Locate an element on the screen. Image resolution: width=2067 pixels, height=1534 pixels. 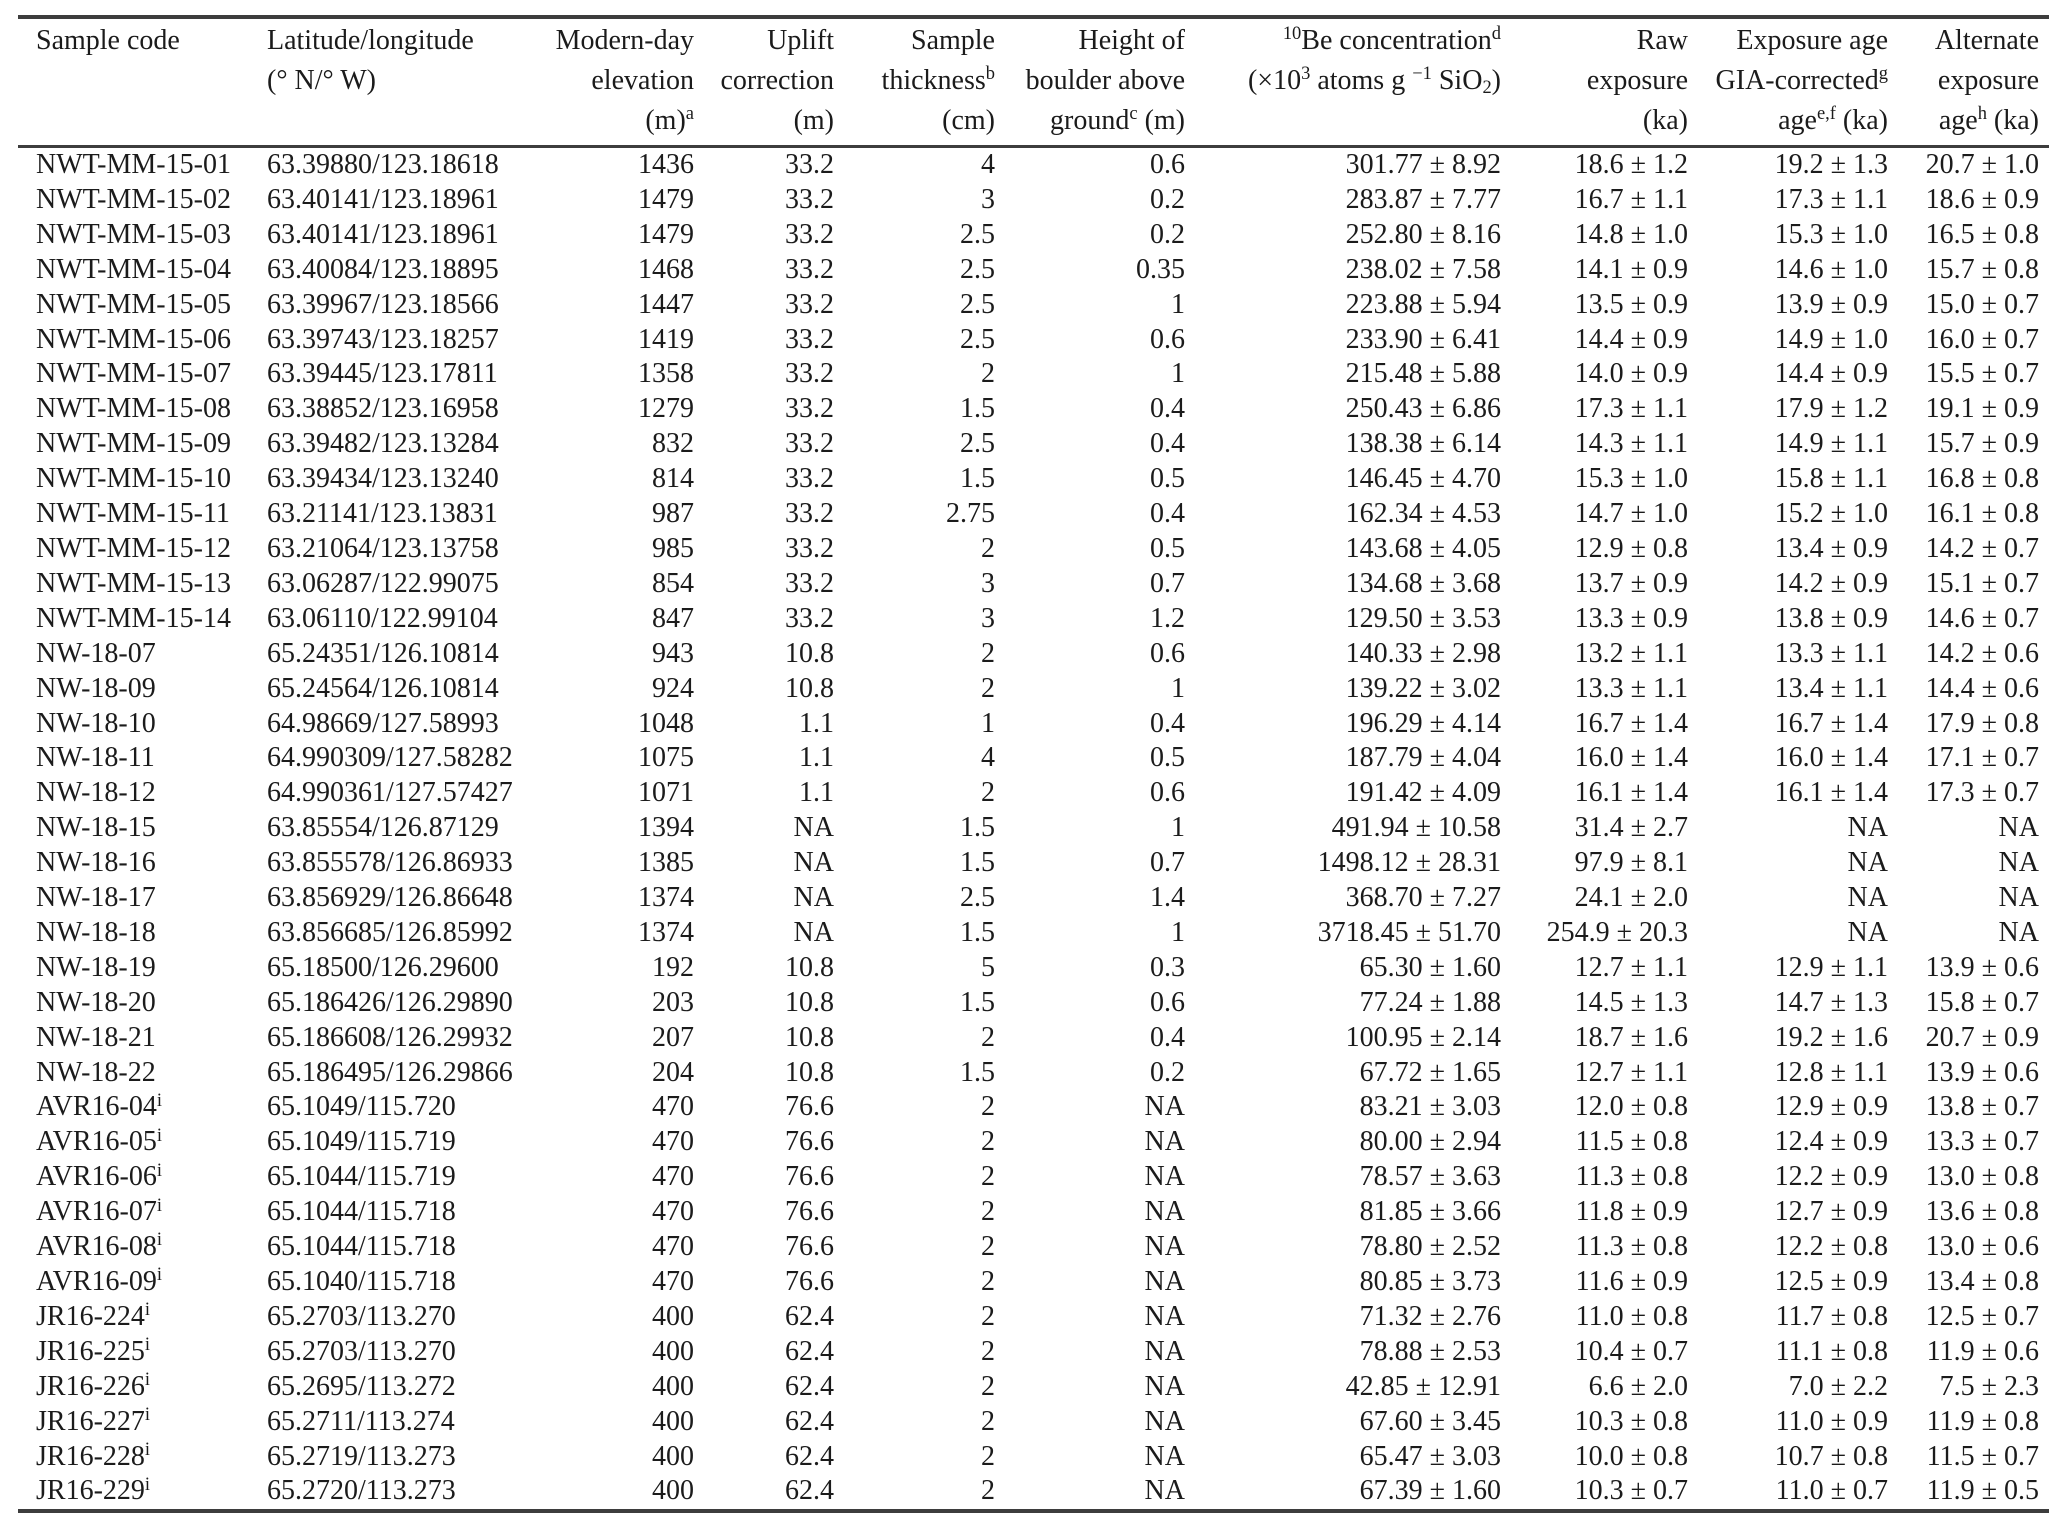
cell-be10-concentration: 196.29 ± 4.14 is located at coordinates (1423, 723).